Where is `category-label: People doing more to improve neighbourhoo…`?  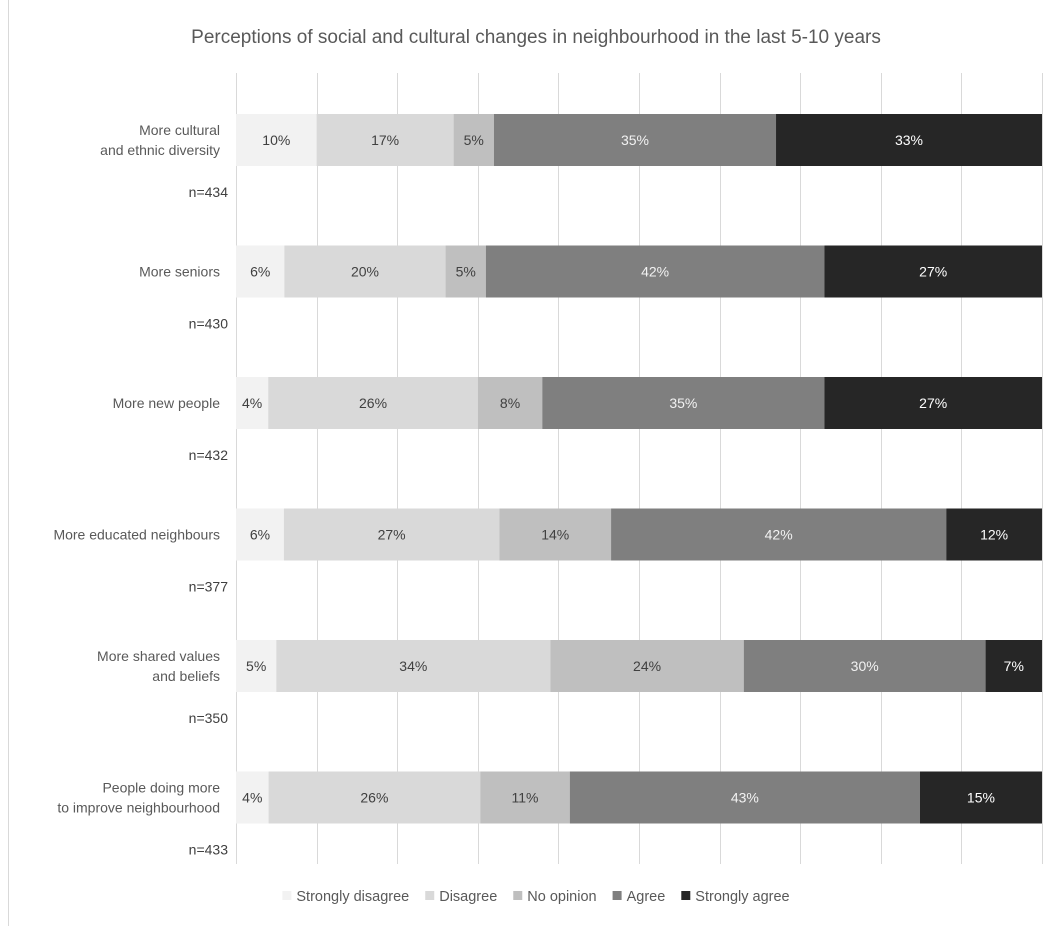
category-label: People doing more to improve neighbourhoo… is located at coordinates (138, 798).